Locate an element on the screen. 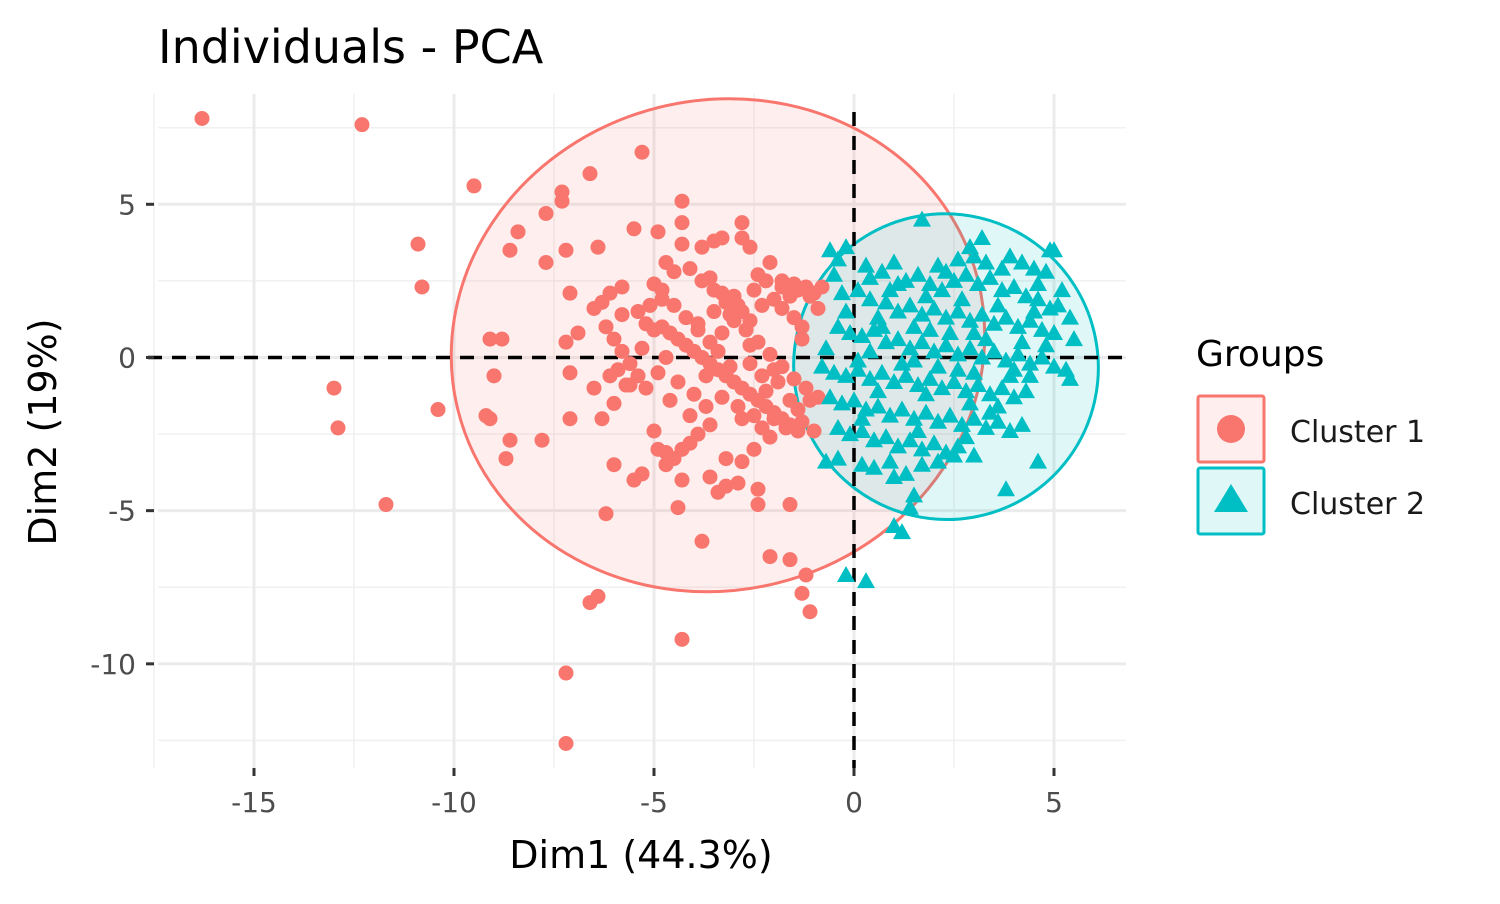 Image resolution: width=1500 pixels, height=904 pixels. legend-triangle-icon is located at coordinates (1231, 498).